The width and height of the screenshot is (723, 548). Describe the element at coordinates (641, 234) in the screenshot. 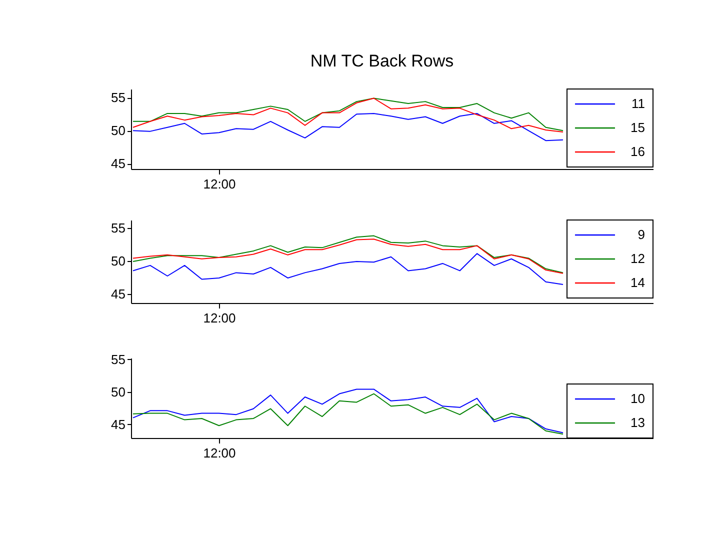

I see `legend-label: 9` at that location.